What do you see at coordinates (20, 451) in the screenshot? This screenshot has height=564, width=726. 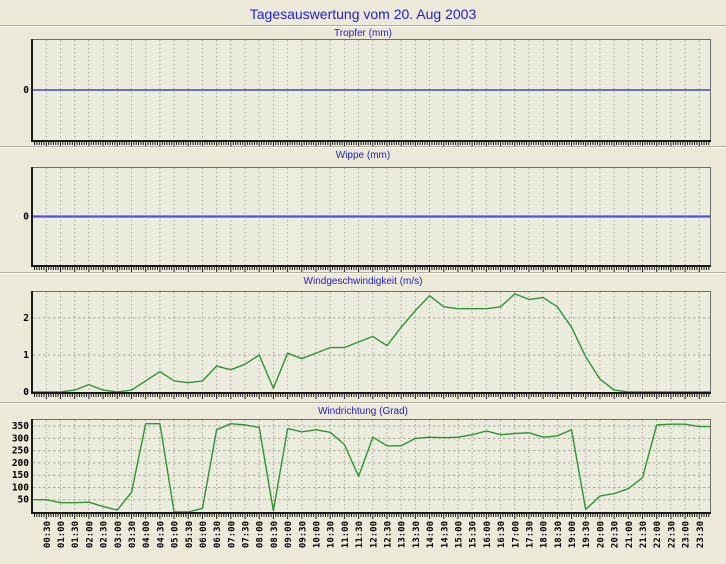 I see `svg-text: 250` at bounding box center [20, 451].